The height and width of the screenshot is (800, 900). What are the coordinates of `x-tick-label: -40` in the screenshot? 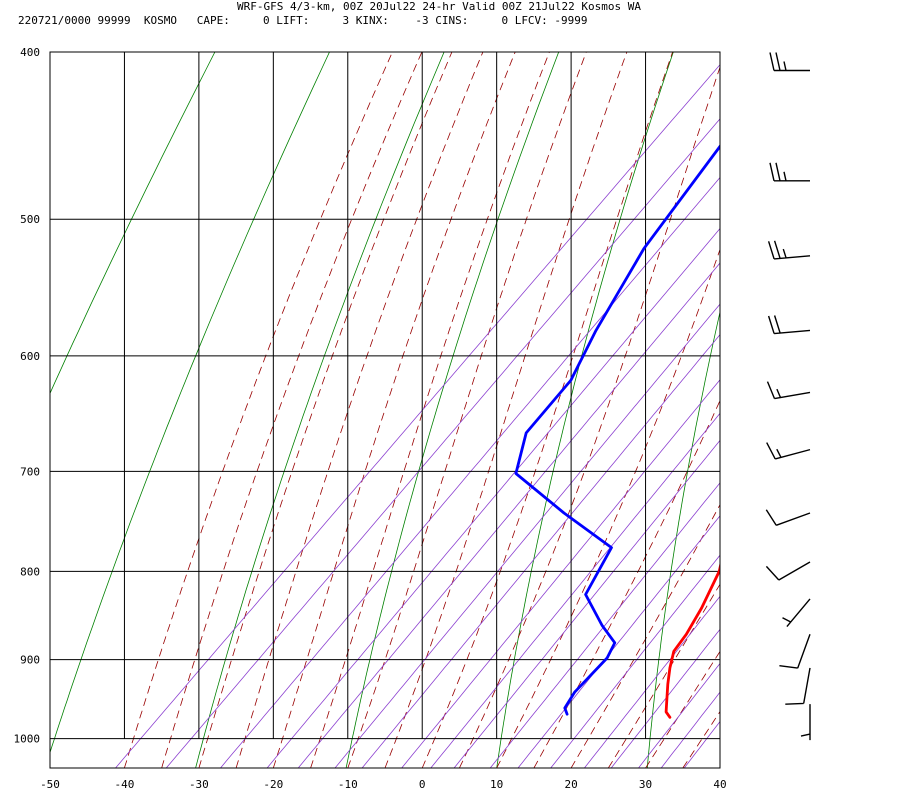 It's located at (125, 784).